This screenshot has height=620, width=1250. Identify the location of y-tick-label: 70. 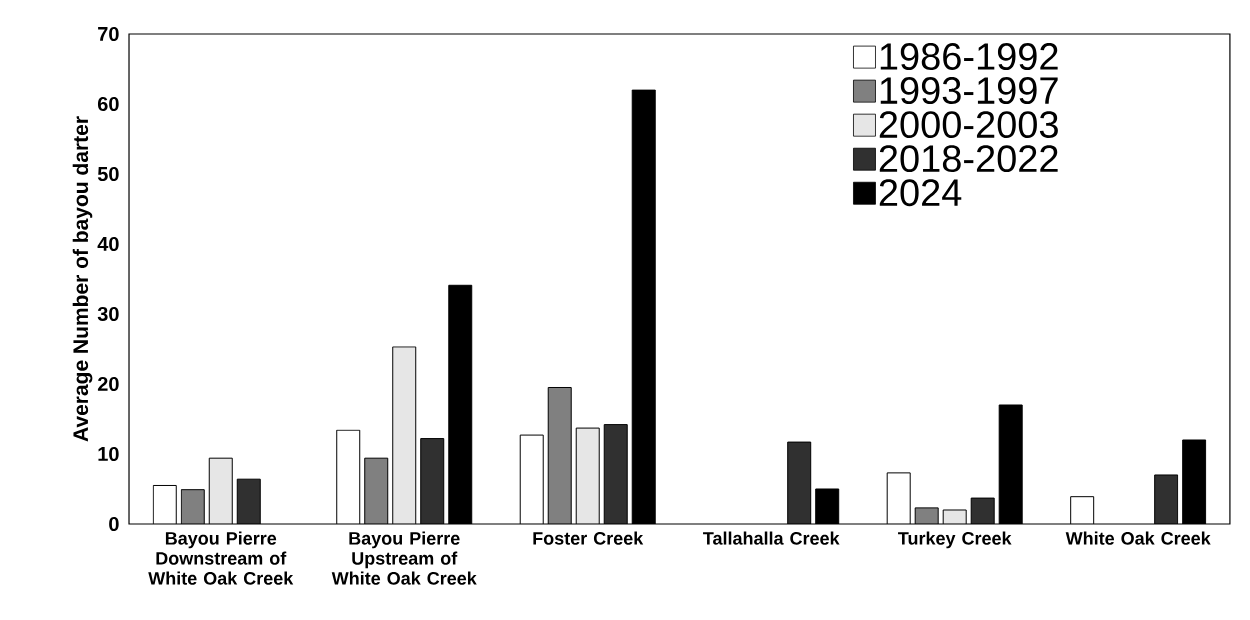
(108, 34).